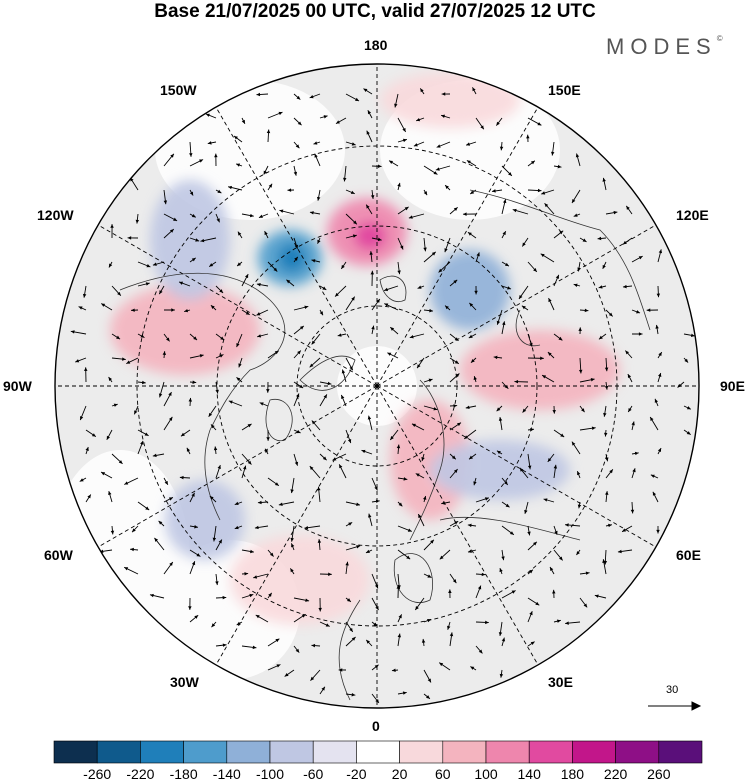  What do you see at coordinates (399, 774) in the screenshot?
I see `colorbar-tick-label: 20` at bounding box center [399, 774].